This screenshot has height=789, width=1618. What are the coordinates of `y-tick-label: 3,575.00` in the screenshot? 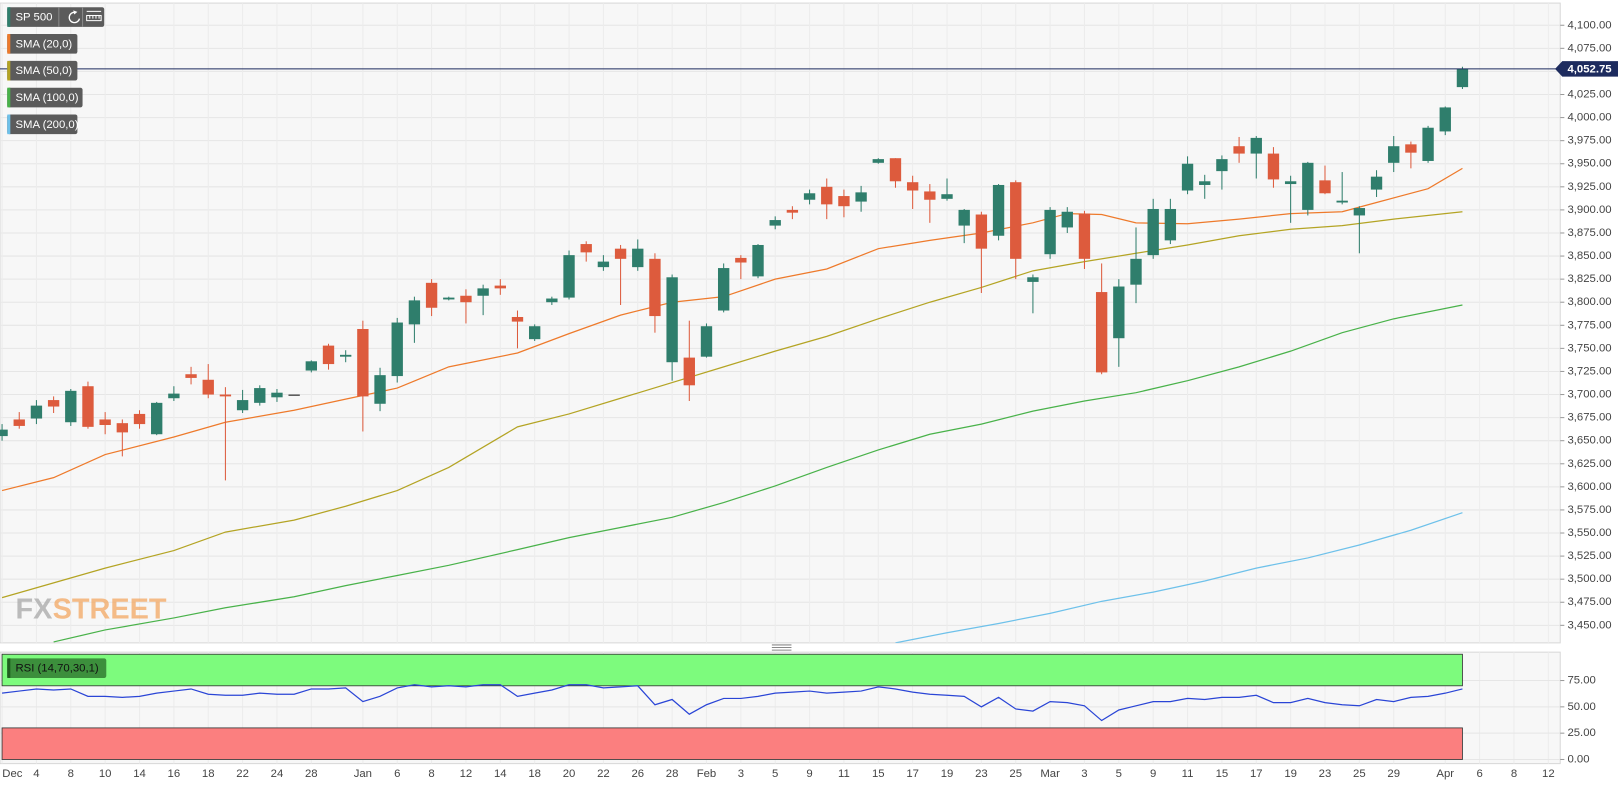 It's located at (1589, 510).